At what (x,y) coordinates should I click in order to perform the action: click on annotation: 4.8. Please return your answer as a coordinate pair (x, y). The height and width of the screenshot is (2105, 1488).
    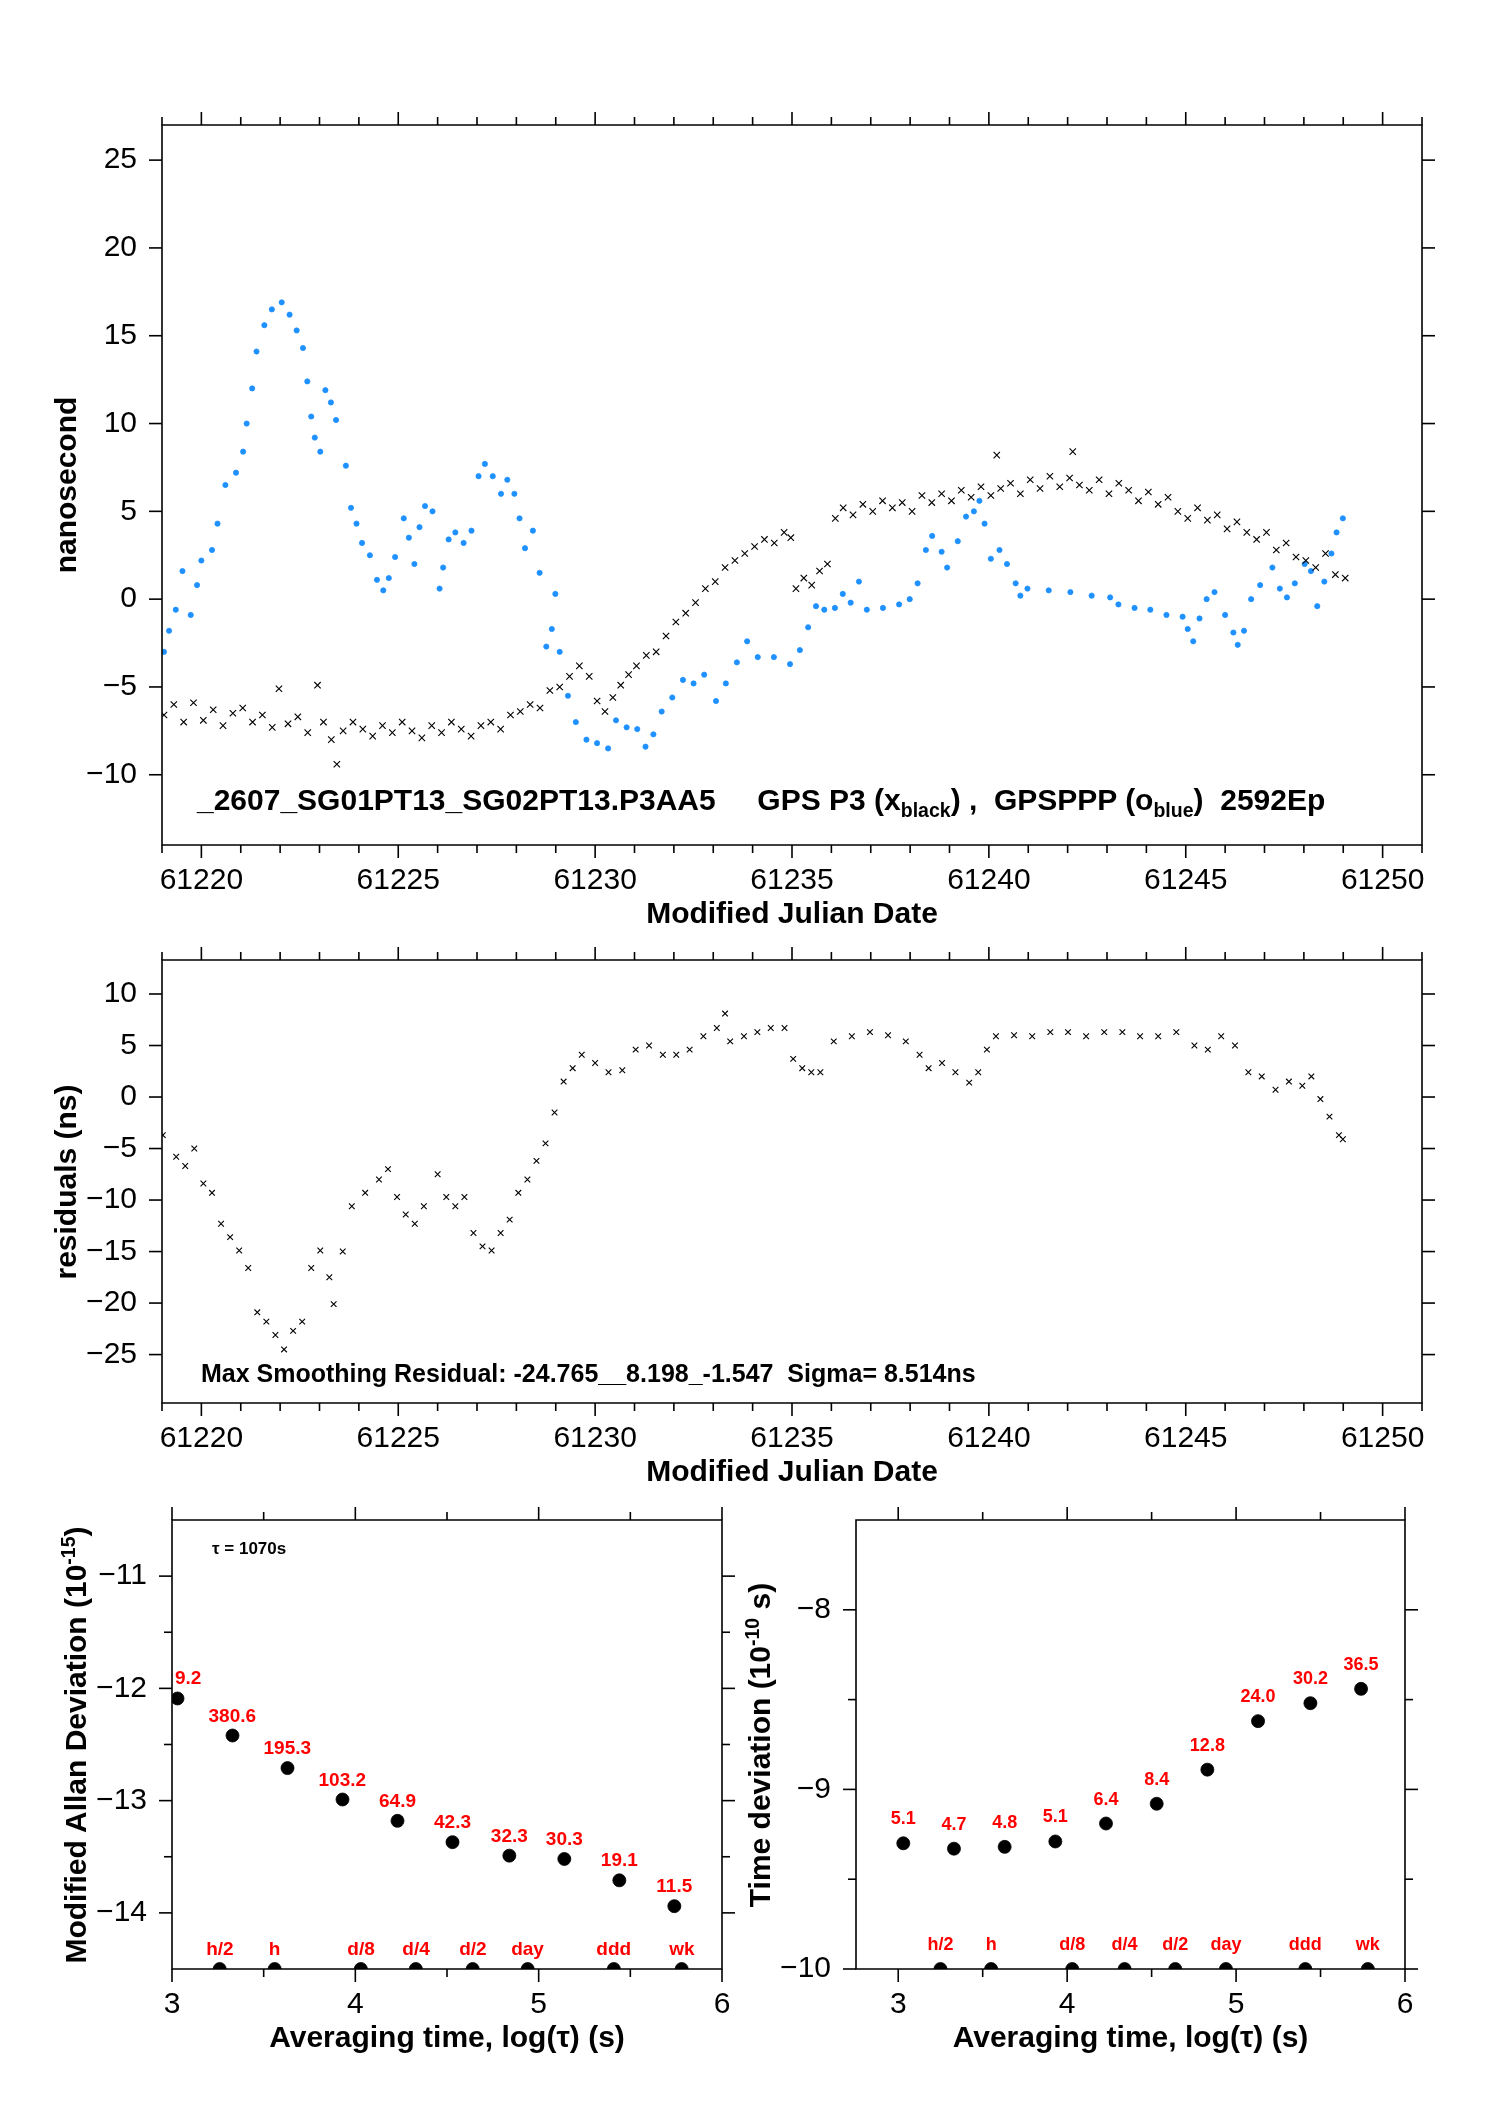
    Looking at the image, I should click on (1005, 1821).